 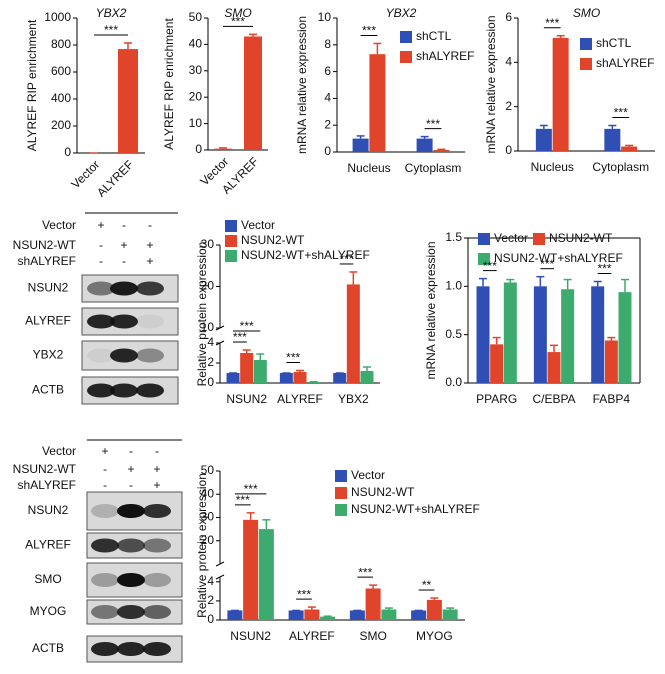 I want to click on row-label: ACTB, so click(x=48, y=390).